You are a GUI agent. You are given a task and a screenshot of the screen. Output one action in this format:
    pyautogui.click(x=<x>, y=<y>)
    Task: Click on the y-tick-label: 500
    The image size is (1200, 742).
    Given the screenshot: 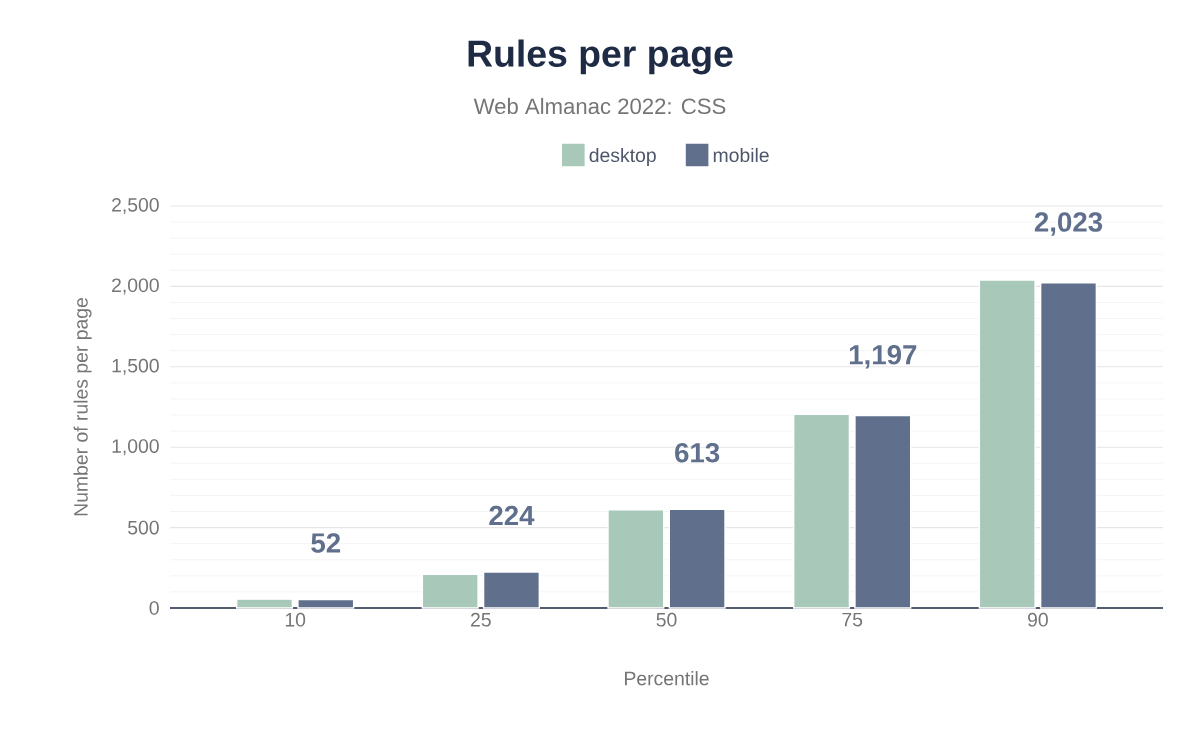 What is the action you would take?
    pyautogui.click(x=143, y=527)
    